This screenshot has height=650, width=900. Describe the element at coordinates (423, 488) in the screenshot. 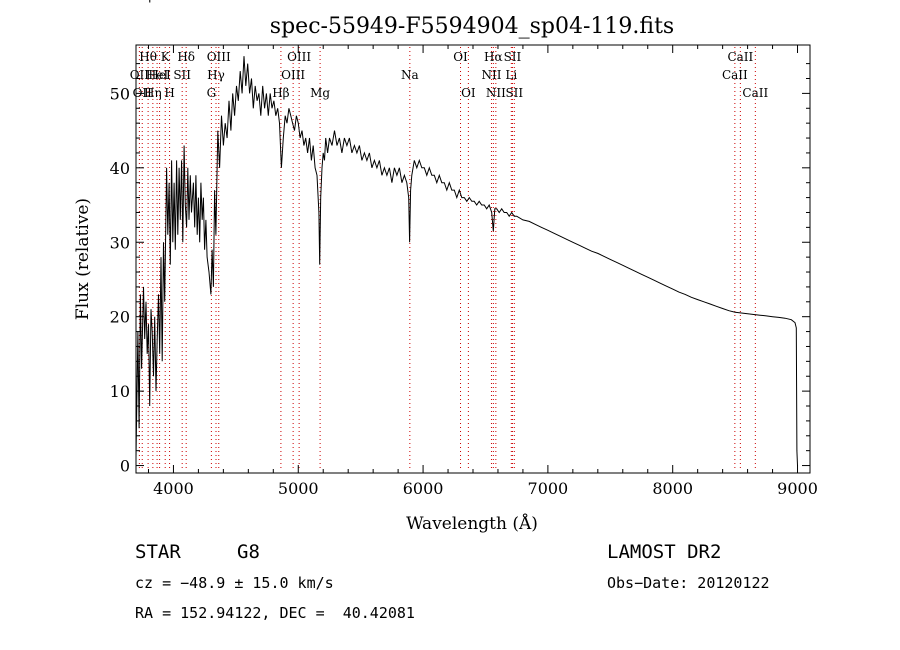

I see `x-tick-label: 6000` at that location.